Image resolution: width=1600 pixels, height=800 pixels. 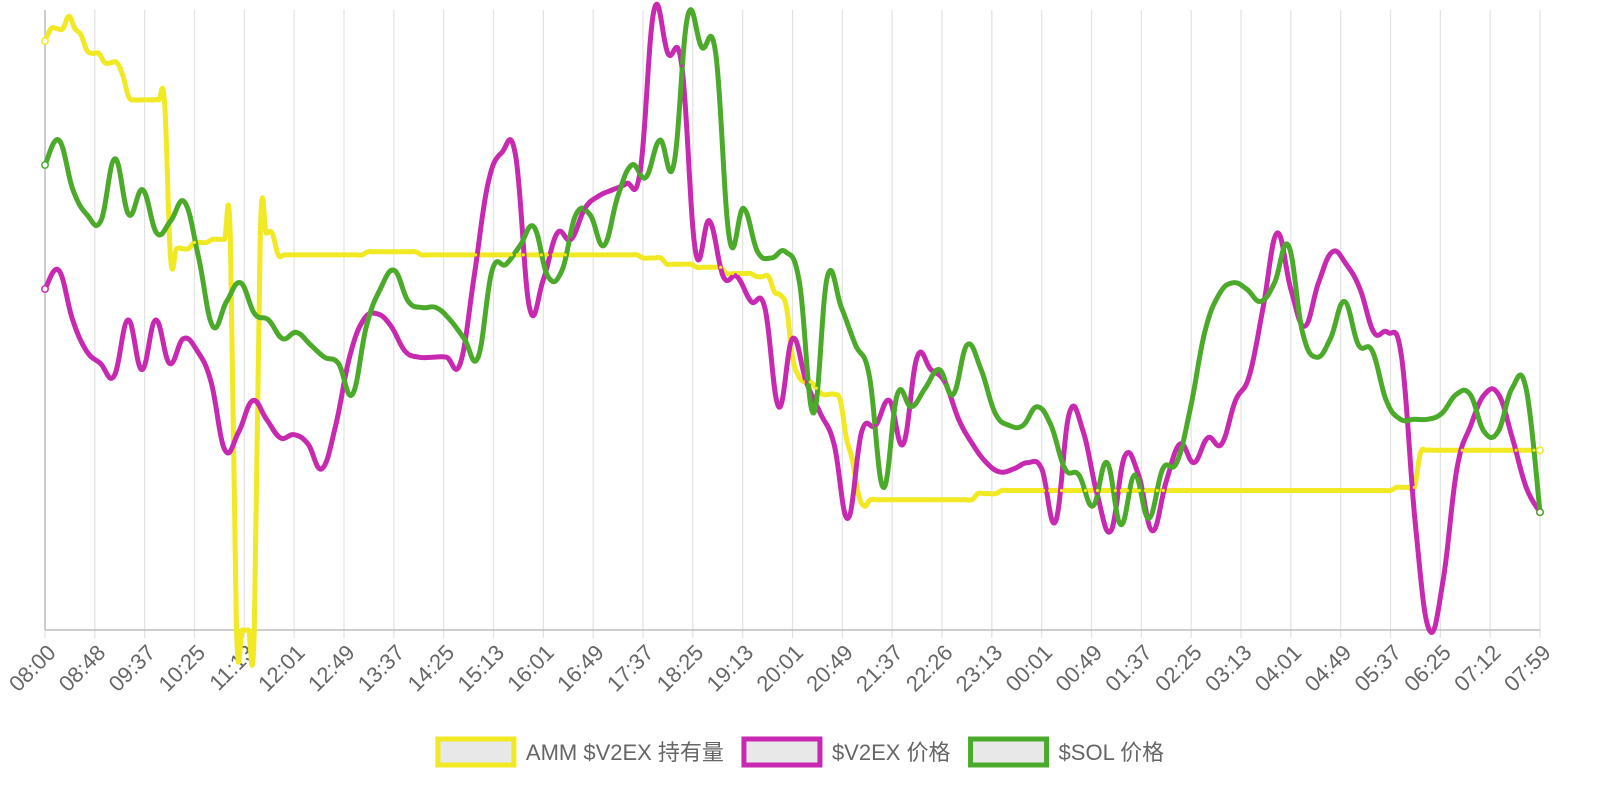 I want to click on legend: AMM $V2EX 持有量 $V2EX 价格 $SOL 价格, so click(x=800, y=752).